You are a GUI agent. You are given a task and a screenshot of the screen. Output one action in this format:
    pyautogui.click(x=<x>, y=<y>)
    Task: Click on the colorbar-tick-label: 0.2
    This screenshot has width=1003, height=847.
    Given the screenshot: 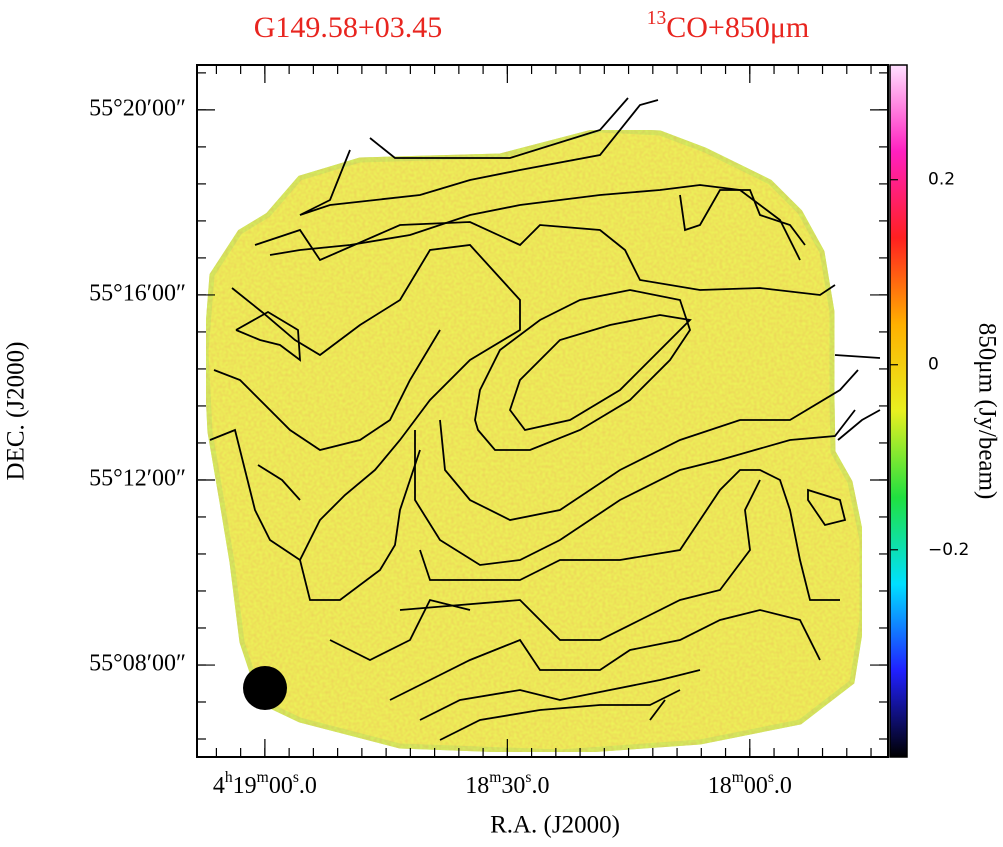 What is the action you would take?
    pyautogui.click(x=941, y=180)
    